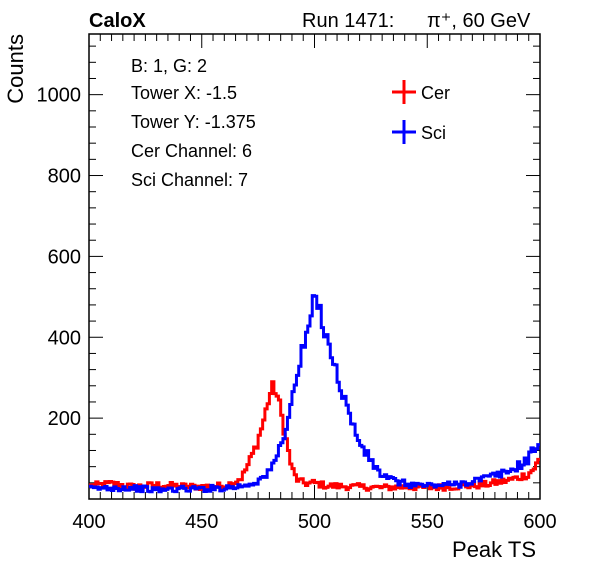 The width and height of the screenshot is (596, 572). What do you see at coordinates (427, 522) in the screenshot?
I see `x-tick-label: 550` at bounding box center [427, 522].